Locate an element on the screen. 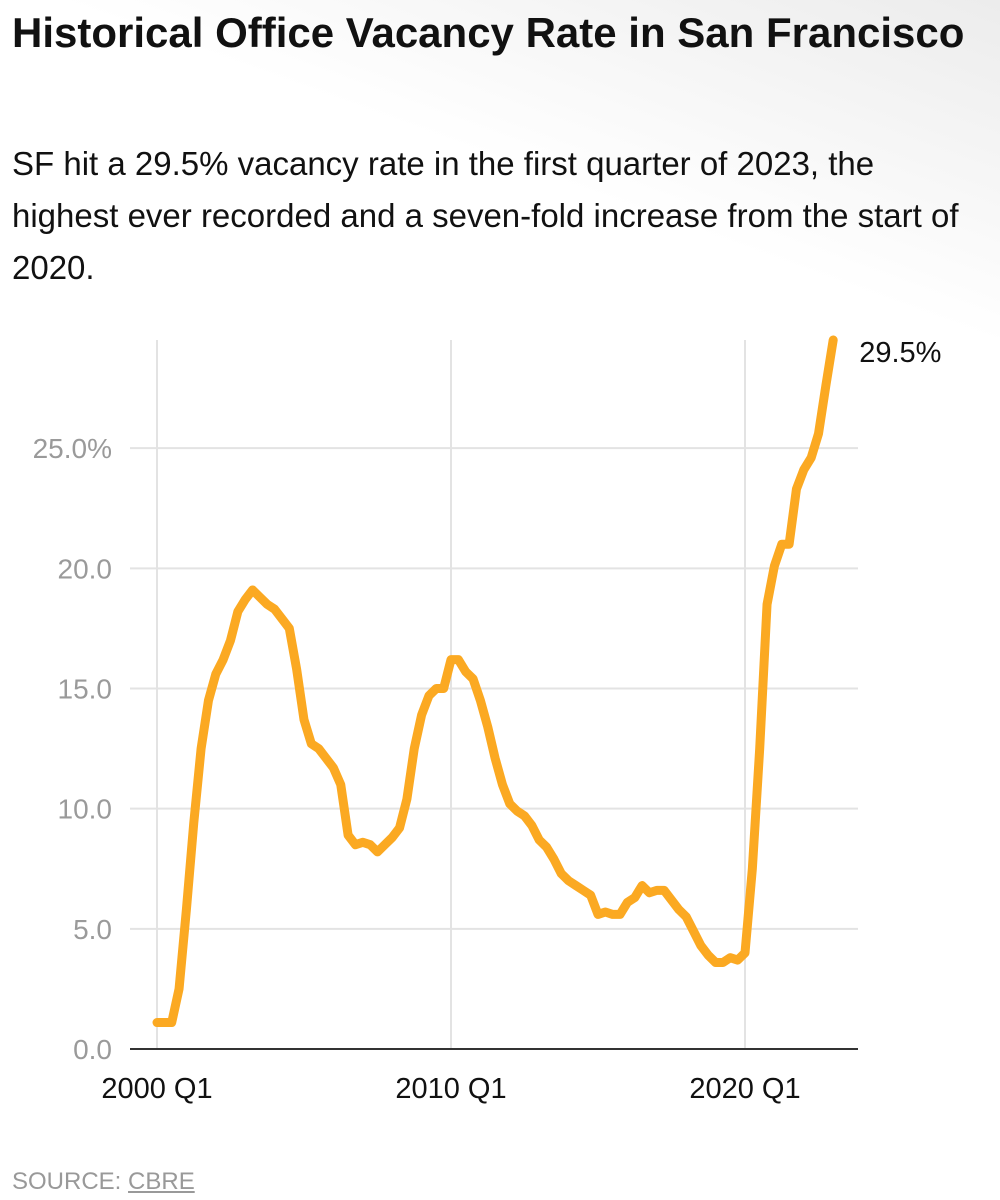 This screenshot has width=1000, height=1200. y-tick-label: 20.0 is located at coordinates (85, 568).